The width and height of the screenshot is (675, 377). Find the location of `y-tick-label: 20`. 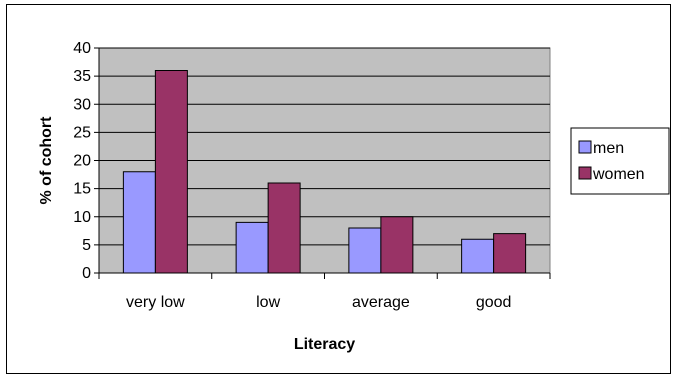

y-tick-label: 20 is located at coordinates (82, 161).